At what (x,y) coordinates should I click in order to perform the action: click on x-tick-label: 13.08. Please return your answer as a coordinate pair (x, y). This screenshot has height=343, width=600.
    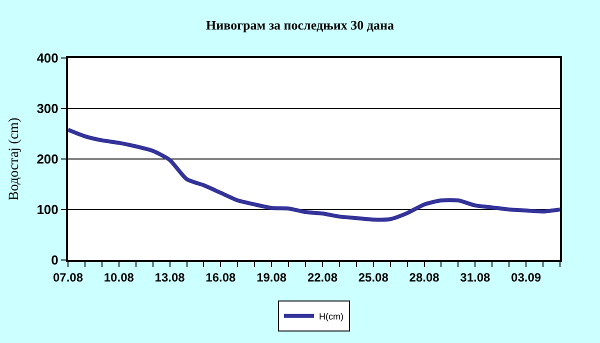
    Looking at the image, I should click on (170, 277).